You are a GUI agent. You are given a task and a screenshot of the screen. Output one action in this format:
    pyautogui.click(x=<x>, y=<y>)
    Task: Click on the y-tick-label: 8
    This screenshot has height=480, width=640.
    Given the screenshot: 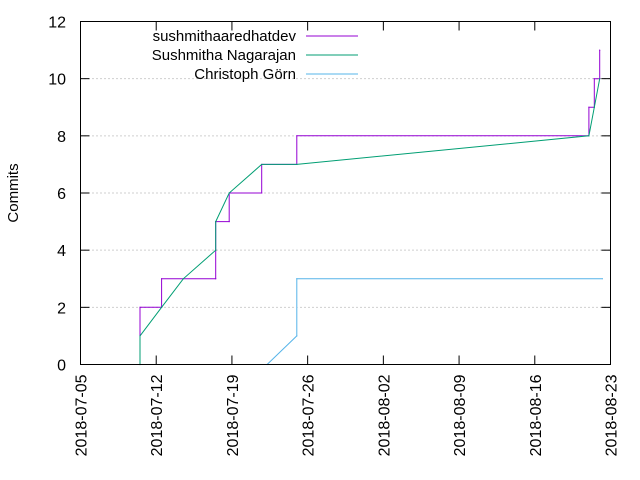 What is the action you would take?
    pyautogui.click(x=61, y=137)
    